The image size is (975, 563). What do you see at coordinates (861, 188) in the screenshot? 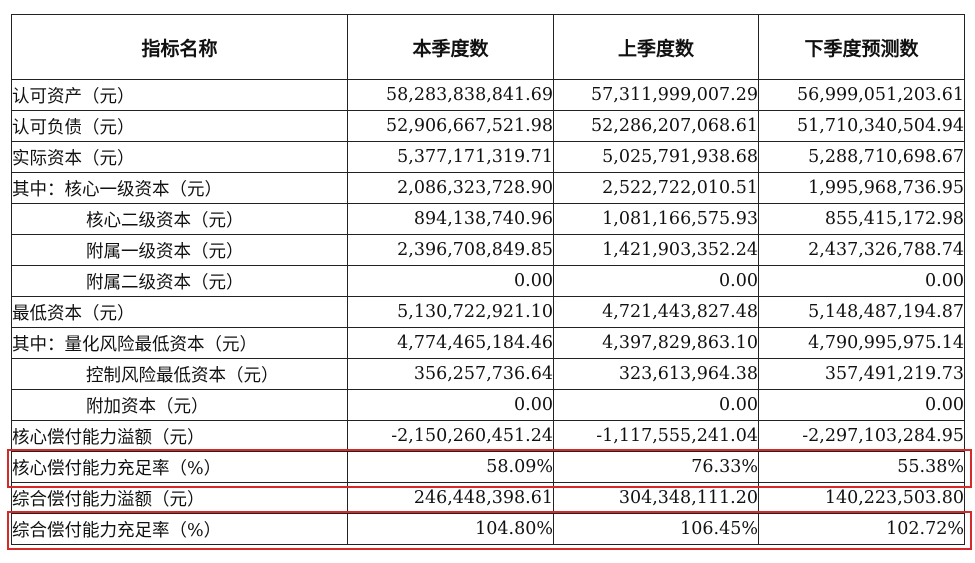
I see `forecast-value: 1,995,968,736.95` at bounding box center [861, 188].